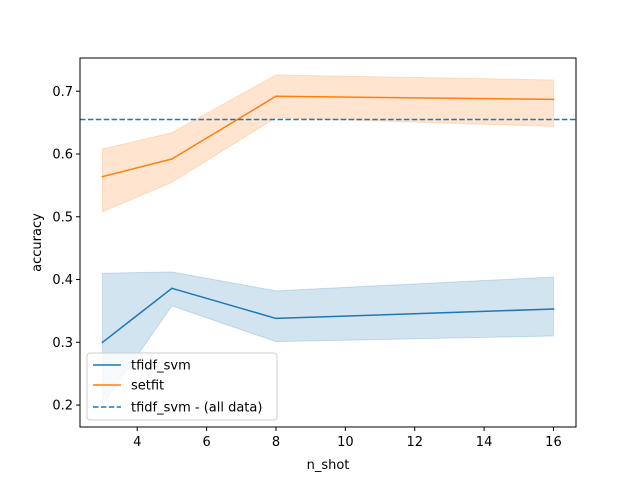 The width and height of the screenshot is (640, 485). Describe the element at coordinates (196, 408) in the screenshot. I see `legend-label: tfidf_svm - (all data)` at that location.